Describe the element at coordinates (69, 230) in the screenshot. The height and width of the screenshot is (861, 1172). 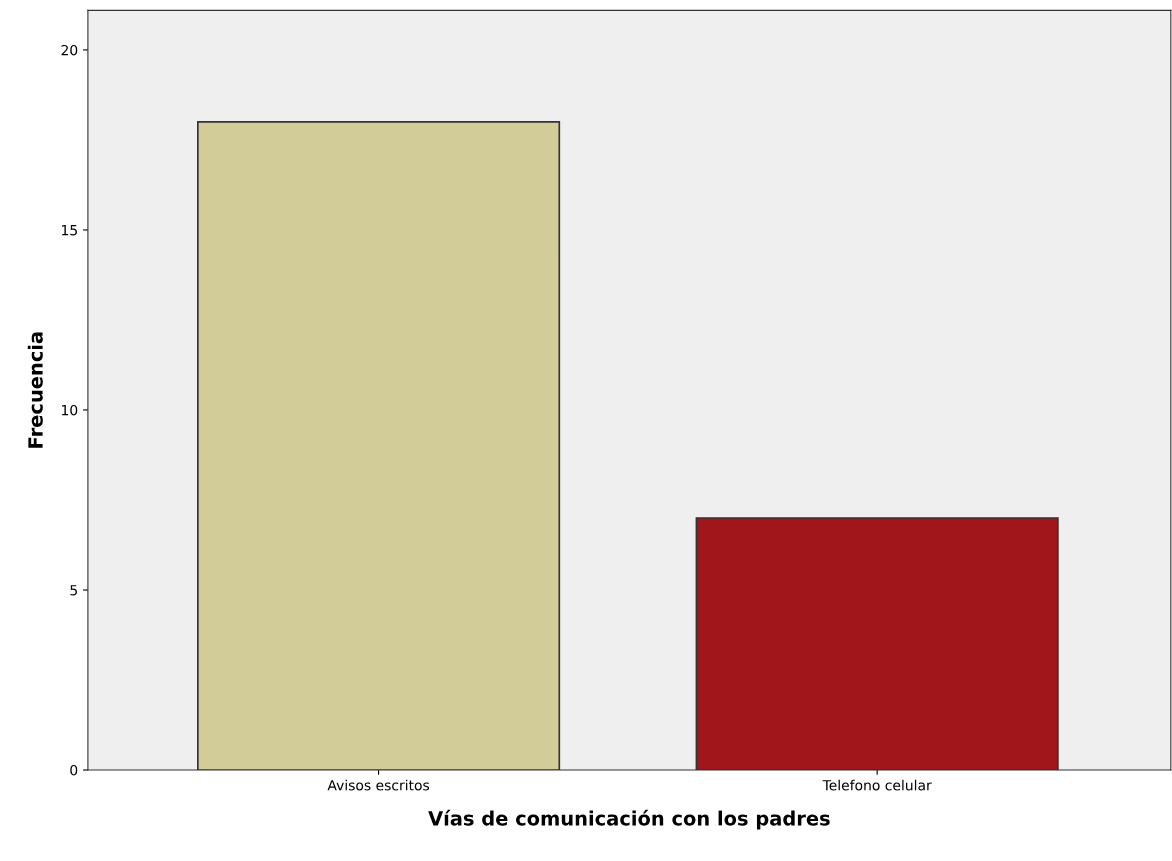
I see `y-tick-label: 15` at that location.